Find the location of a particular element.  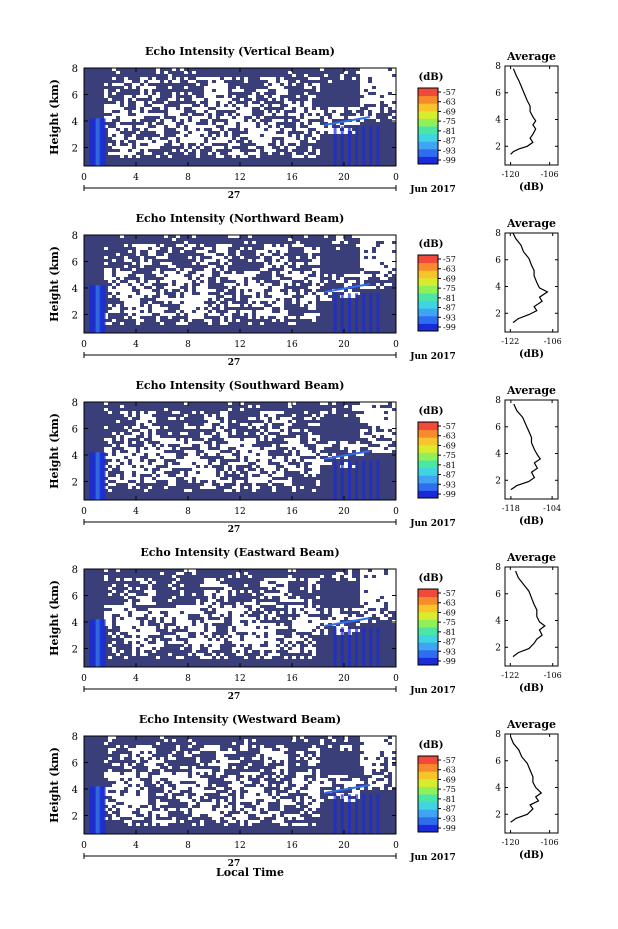

profile-x-tick-label: -118 is located at coordinates (511, 508).